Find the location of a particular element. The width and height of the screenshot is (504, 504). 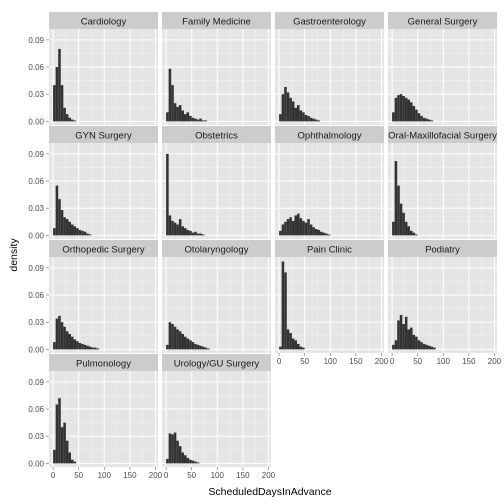

facet-panel: Oral-Maxillofacial Surgery is located at coordinates (442, 182).